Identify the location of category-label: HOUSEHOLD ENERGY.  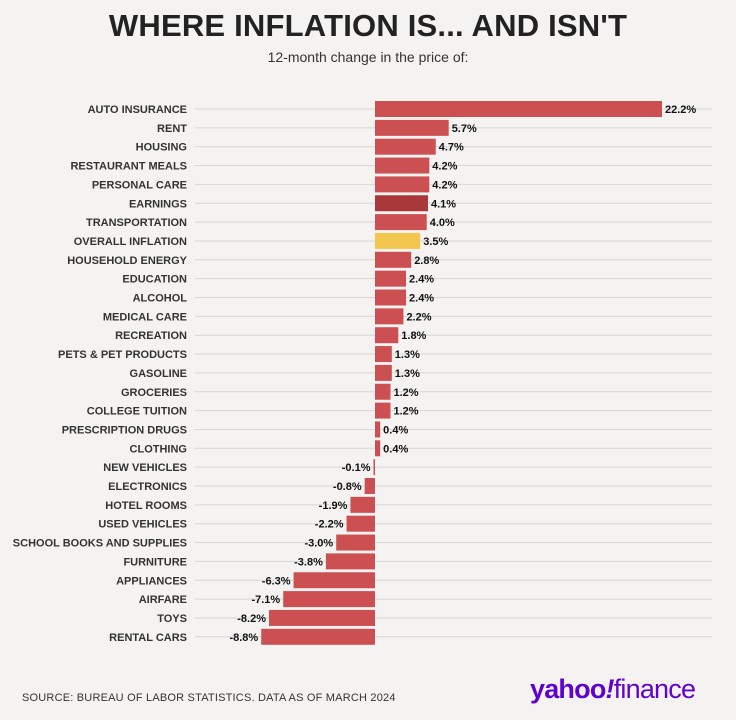
(127, 261).